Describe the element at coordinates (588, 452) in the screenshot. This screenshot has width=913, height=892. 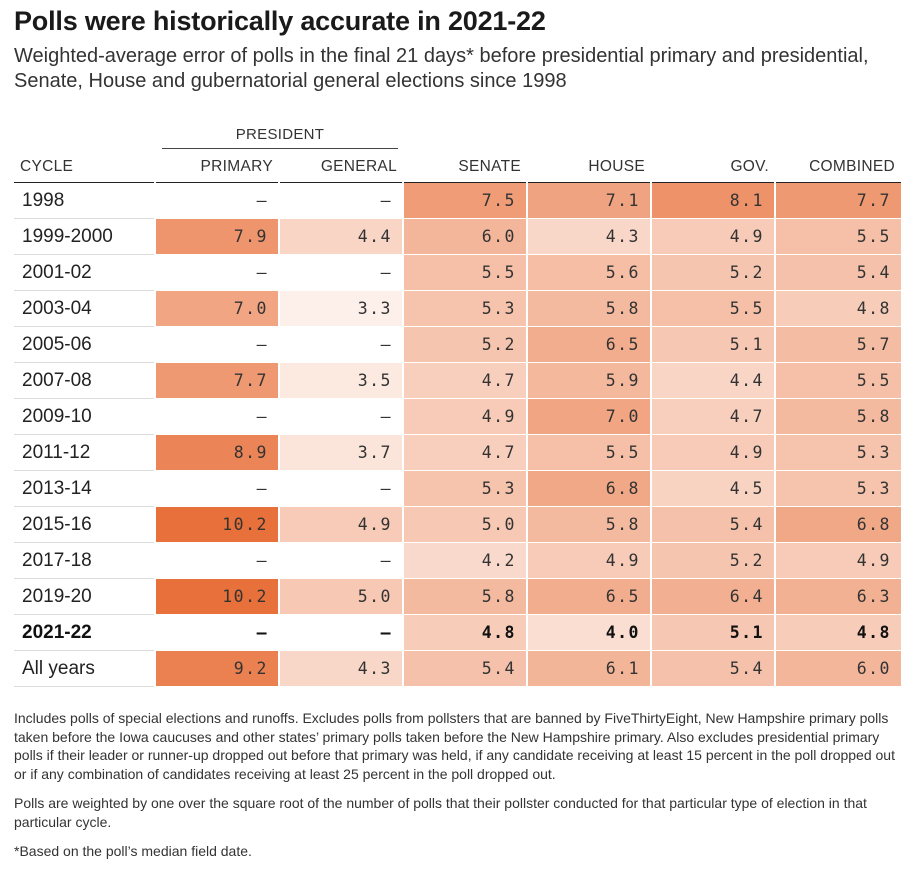
I see `cell-house: 5.5` at that location.